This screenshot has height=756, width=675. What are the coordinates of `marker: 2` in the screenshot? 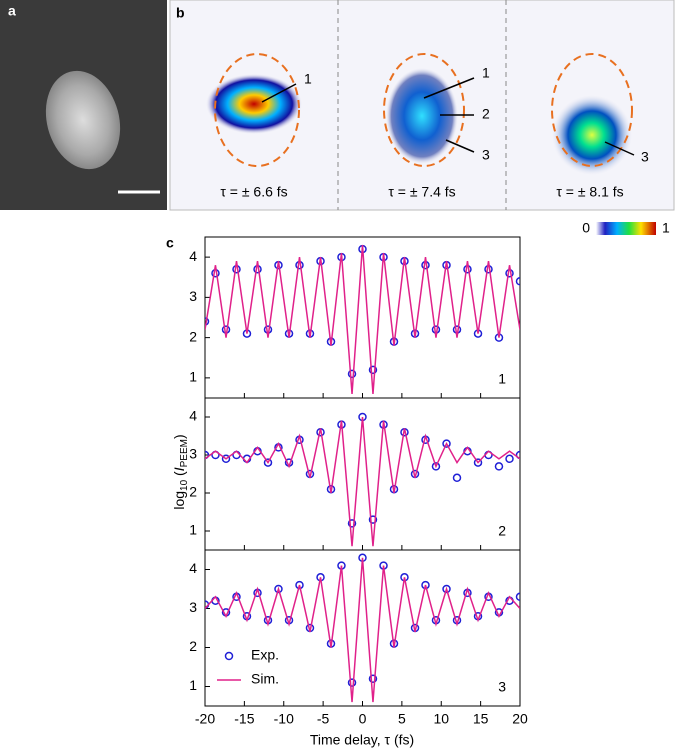 It's located at (486, 114).